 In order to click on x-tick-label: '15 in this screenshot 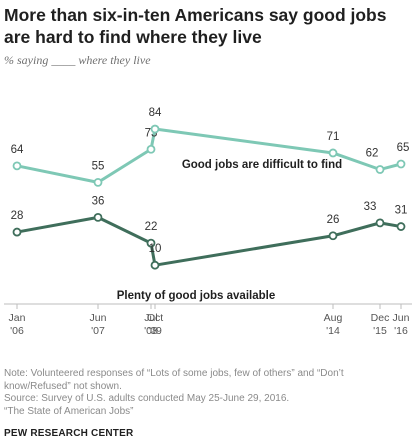, I will do `click(380, 331)`.